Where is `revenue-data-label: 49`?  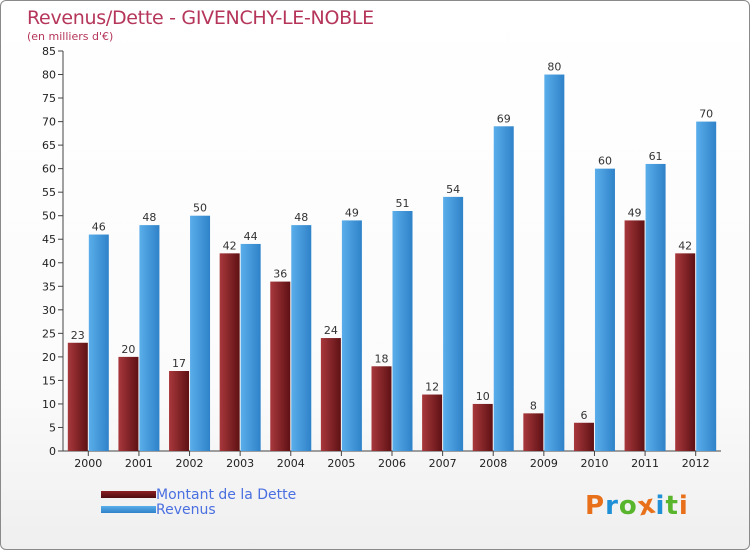 revenue-data-label: 49 is located at coordinates (352, 212).